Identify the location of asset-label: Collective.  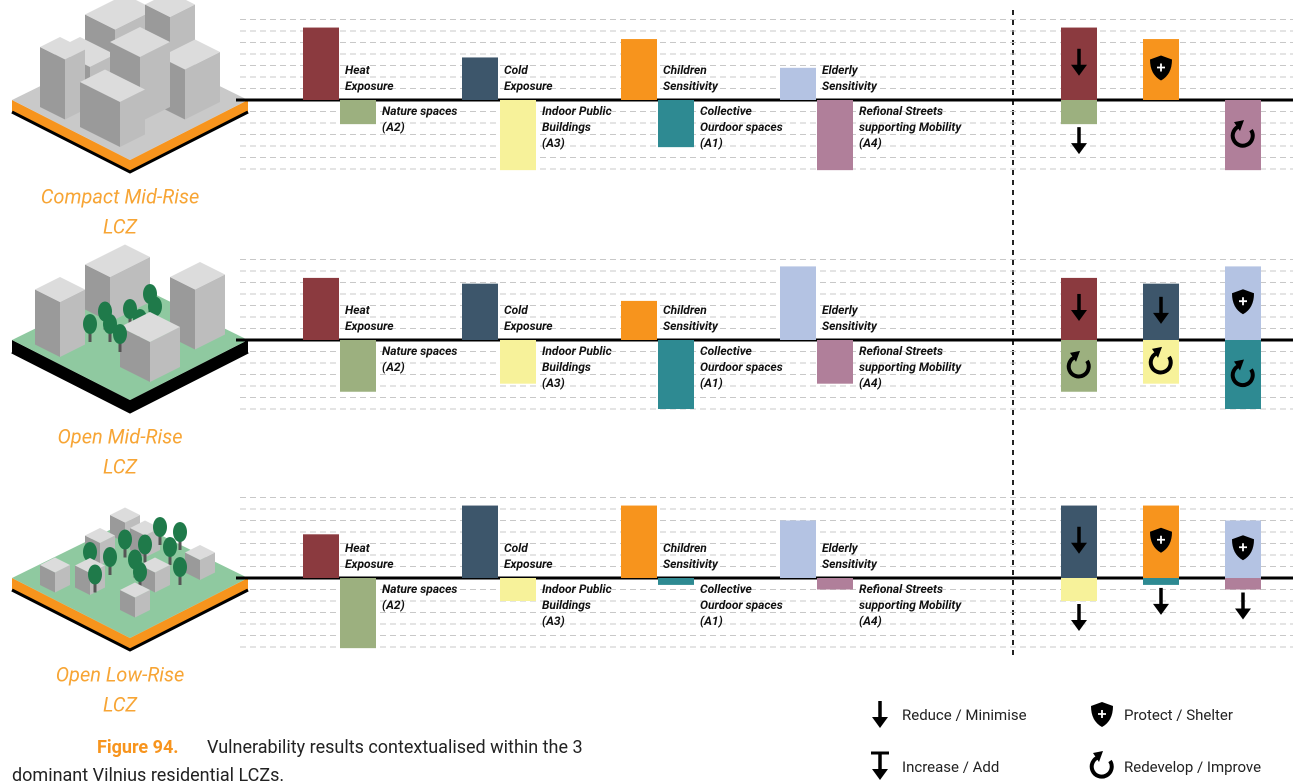
(726, 351).